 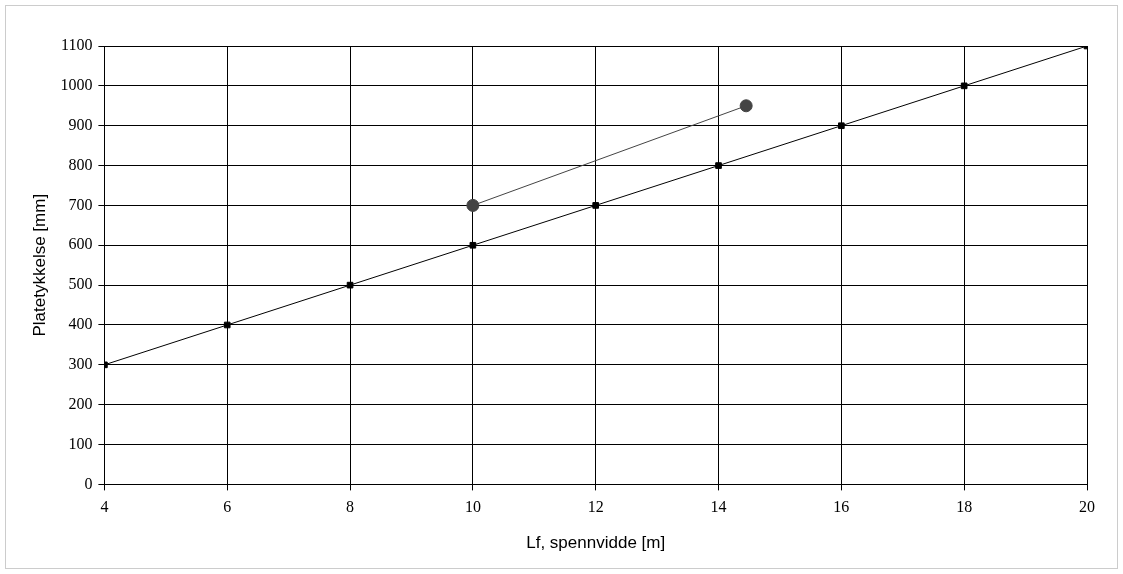 I want to click on x-tick-label: 4, so click(x=104, y=507).